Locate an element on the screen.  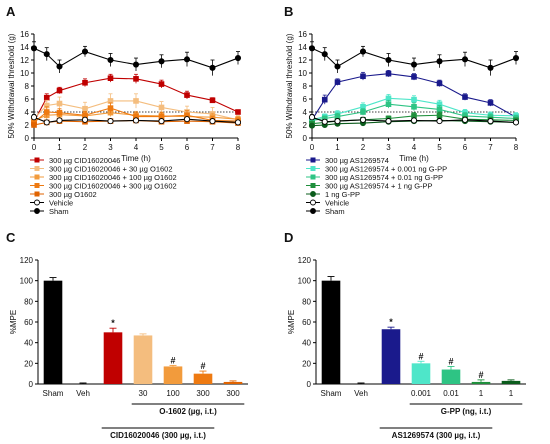
legend-label: 300 µg O1602 is located at coordinates (73, 194).